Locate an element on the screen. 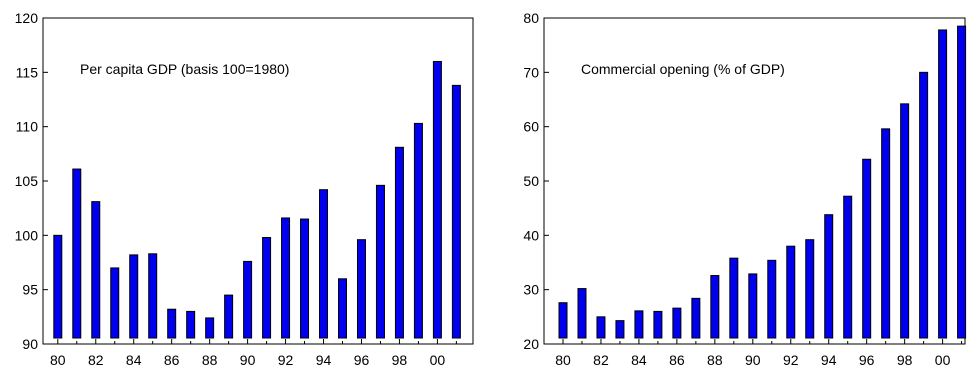 This screenshot has height=376, width=968. y-tick-label: 105 is located at coordinates (27, 181).